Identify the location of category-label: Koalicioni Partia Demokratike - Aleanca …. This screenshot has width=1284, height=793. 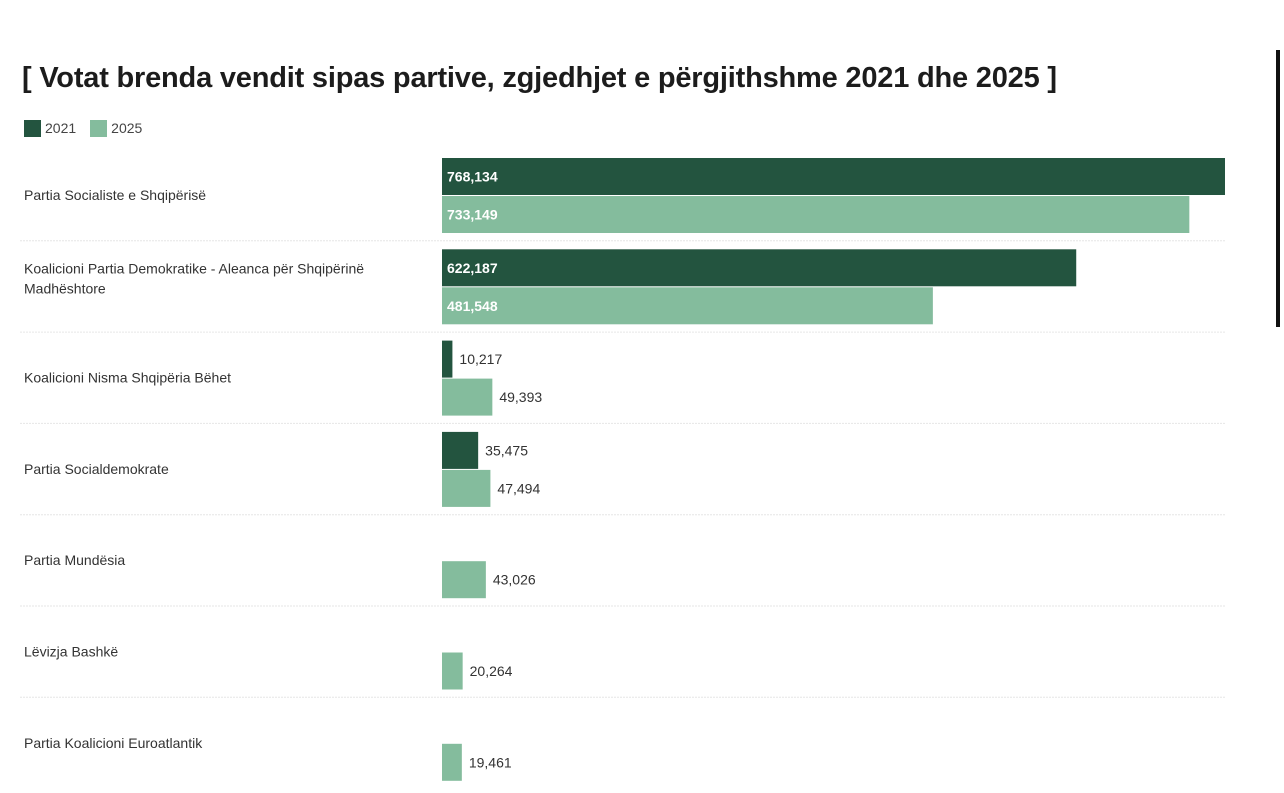
(194, 278).